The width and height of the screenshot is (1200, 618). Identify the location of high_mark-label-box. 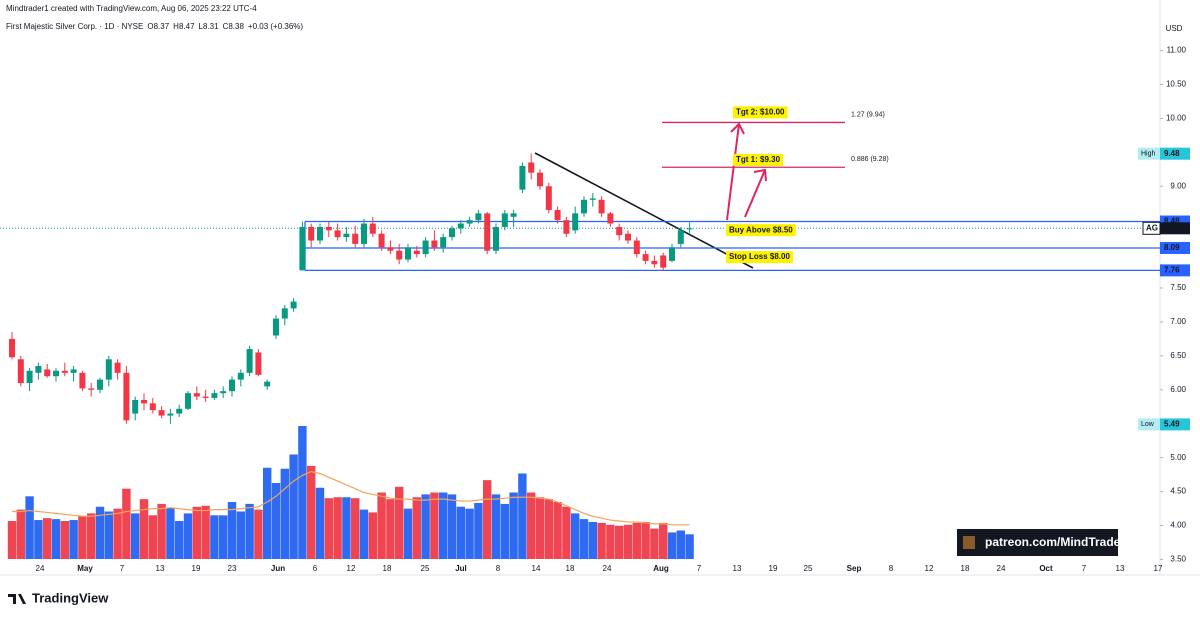
(1149, 153).